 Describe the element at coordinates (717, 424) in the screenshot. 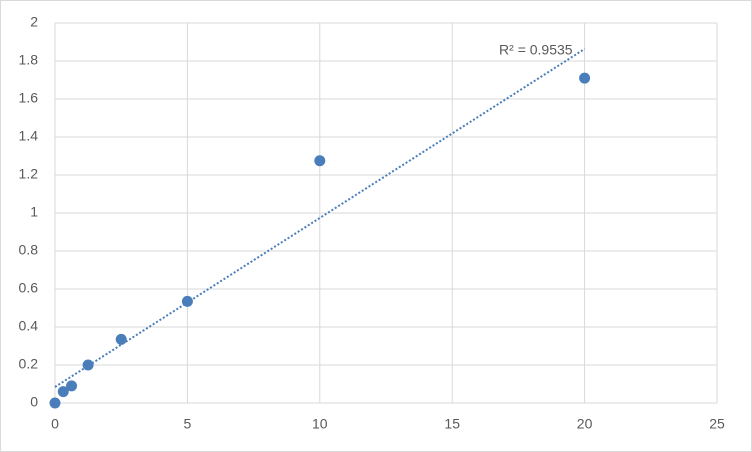

I see `x-tick-label: 25` at that location.